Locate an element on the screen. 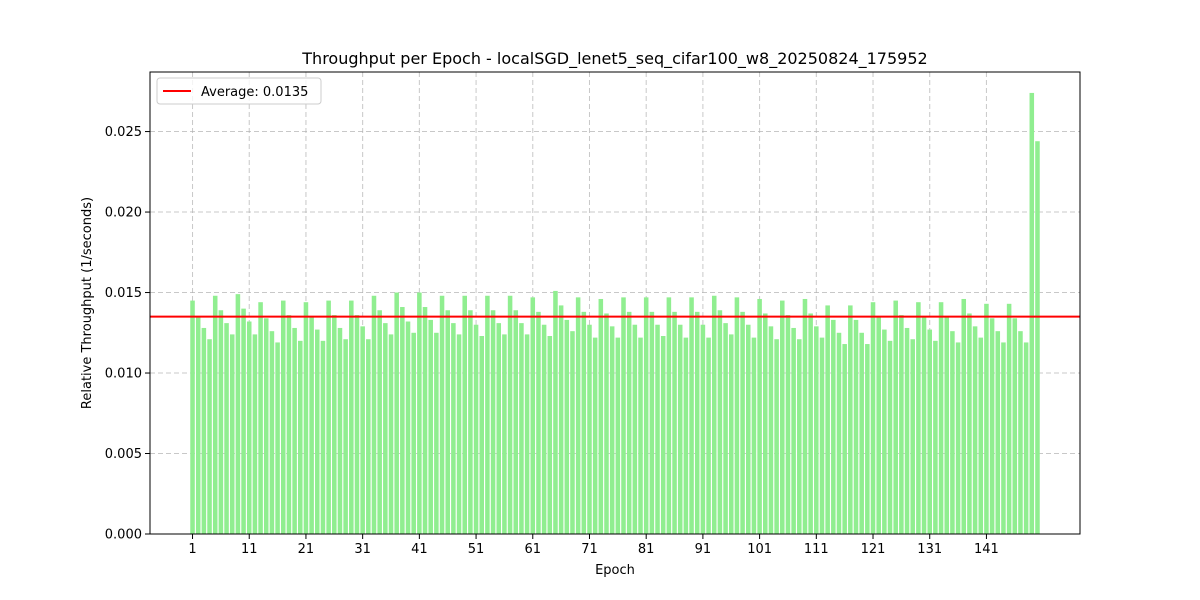 Image resolution: width=1200 pixels, height=600 pixels. y-tick-label: 0.020 is located at coordinates (123, 213).